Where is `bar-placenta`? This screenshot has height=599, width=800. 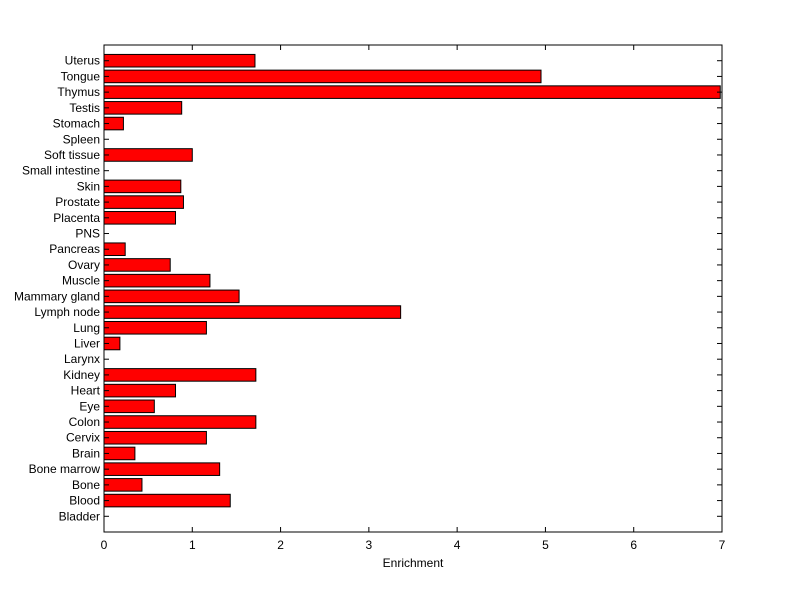 bar-placenta is located at coordinates (140, 218).